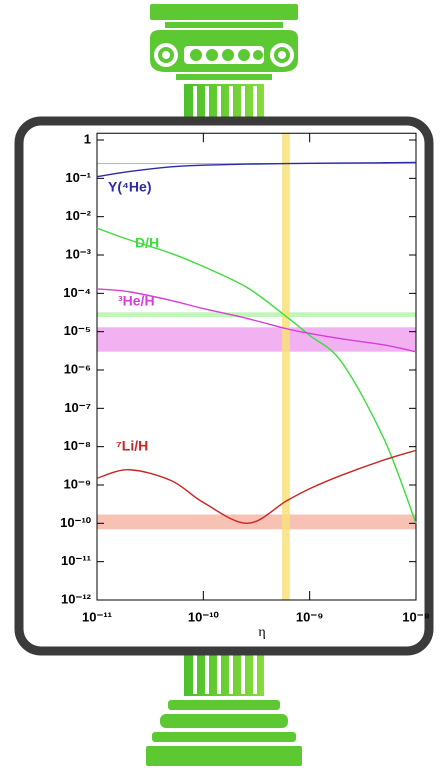 Image resolution: width=448 pixels, height=773 pixels. What do you see at coordinates (78, 483) in the screenshot?
I see `y-tick-label: 10⁻⁹` at bounding box center [78, 483].